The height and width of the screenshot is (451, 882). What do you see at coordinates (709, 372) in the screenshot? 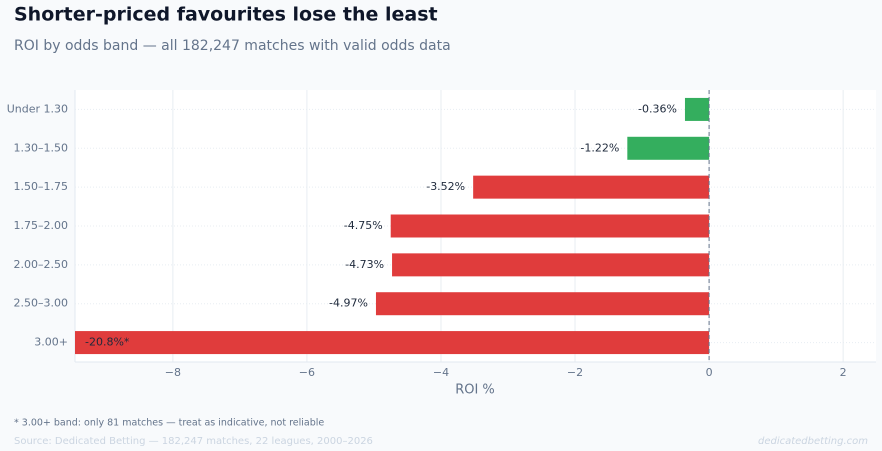
I see `x-tick-label: 0` at bounding box center [709, 372].